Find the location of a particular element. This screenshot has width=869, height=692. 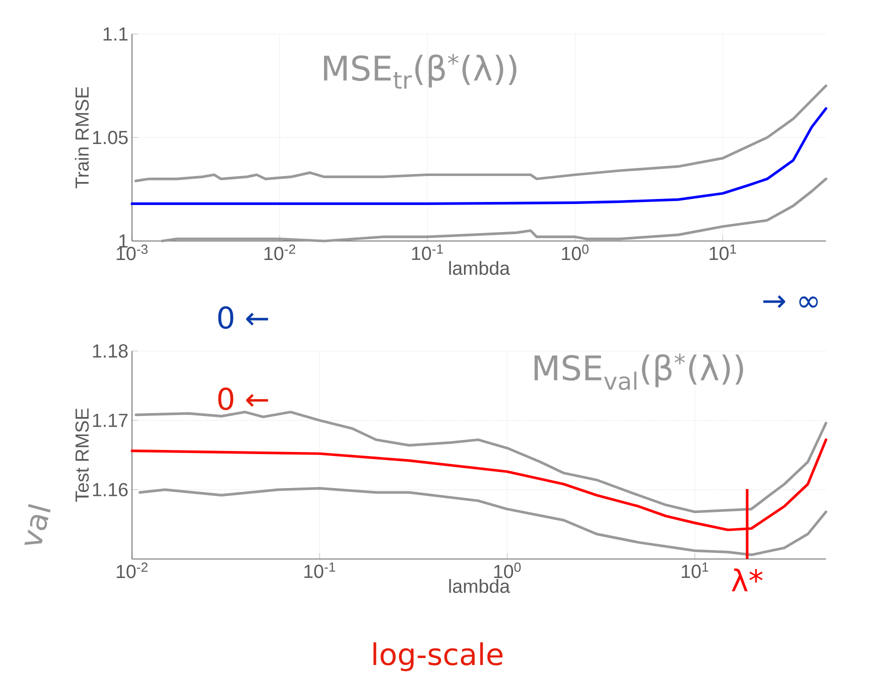

text: log-scale is located at coordinates (437, 657).